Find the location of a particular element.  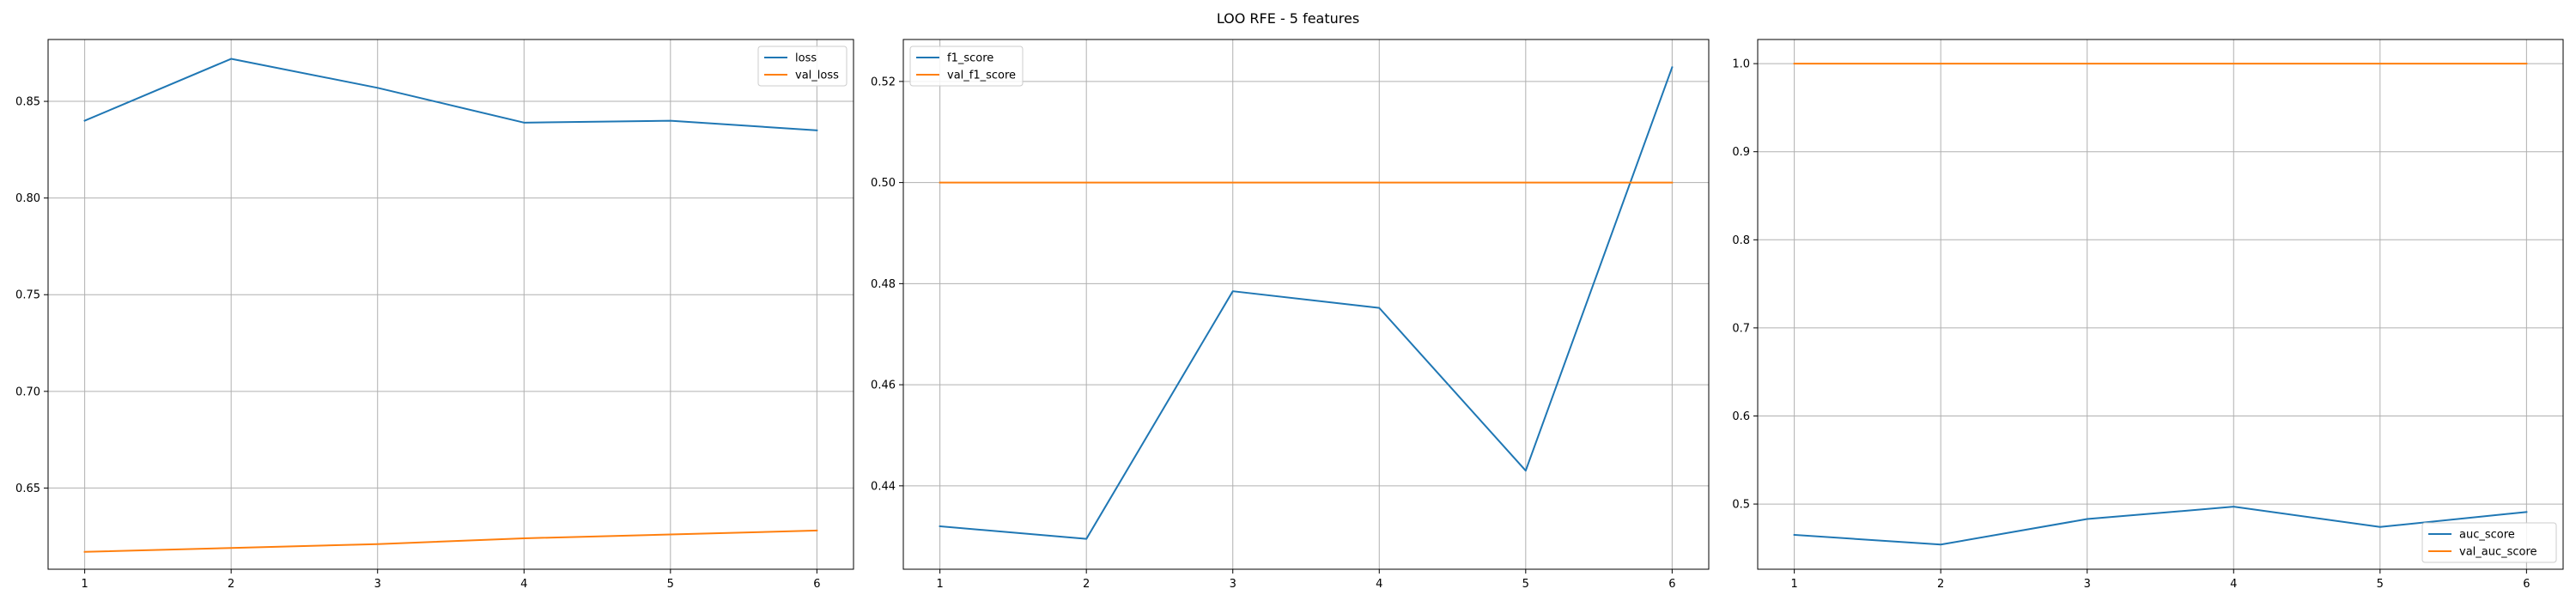

y-tick-label: 0.65 is located at coordinates (28, 489).